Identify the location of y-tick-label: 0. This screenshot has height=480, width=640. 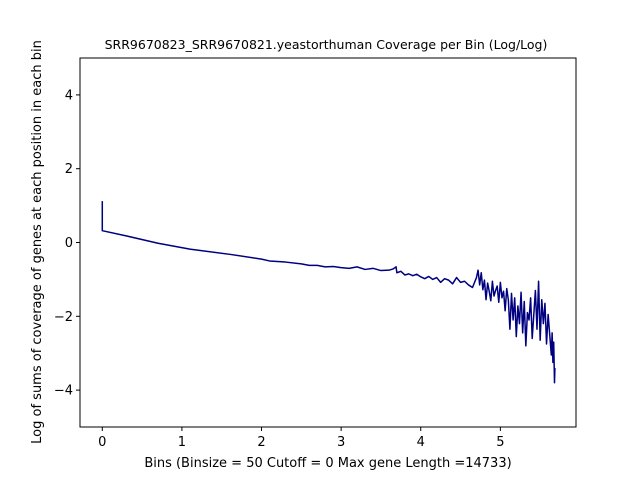
(69, 243).